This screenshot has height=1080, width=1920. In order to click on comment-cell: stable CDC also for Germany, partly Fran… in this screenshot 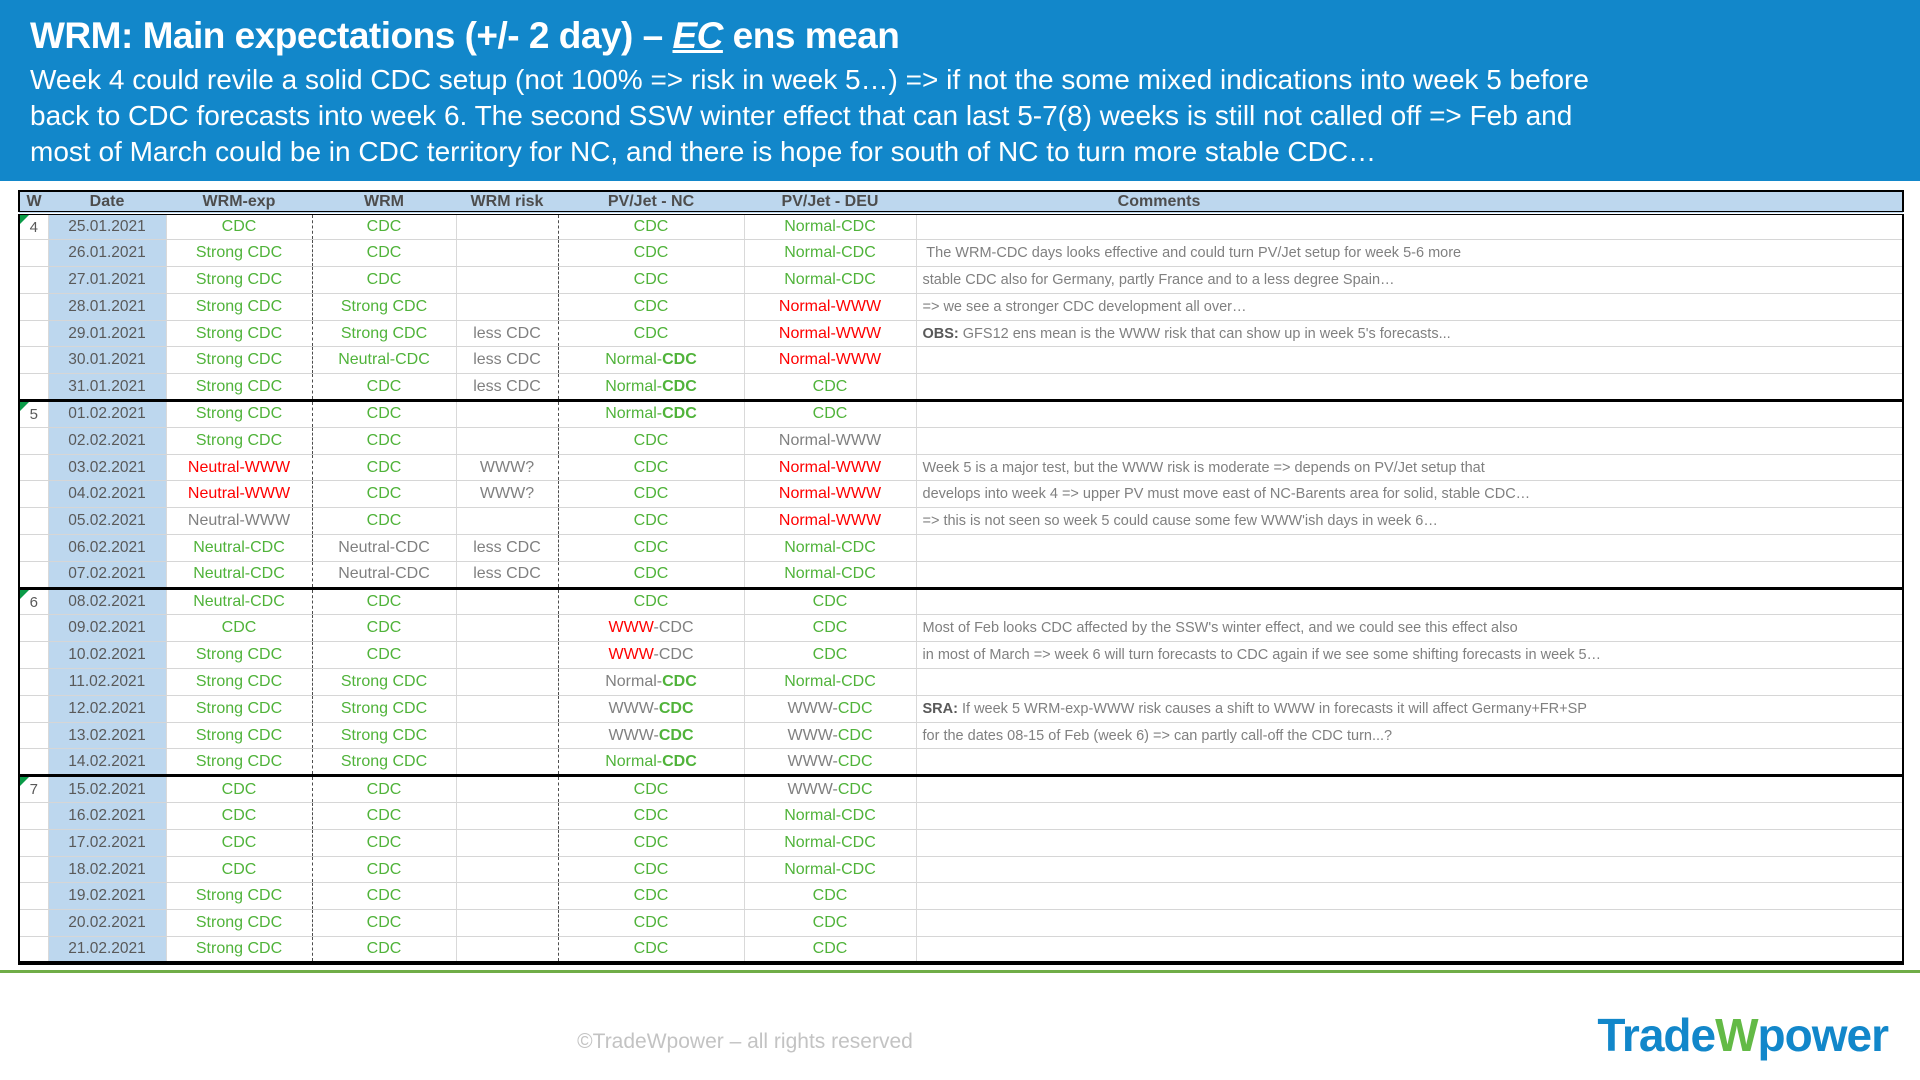, I will do `click(1409, 280)`.